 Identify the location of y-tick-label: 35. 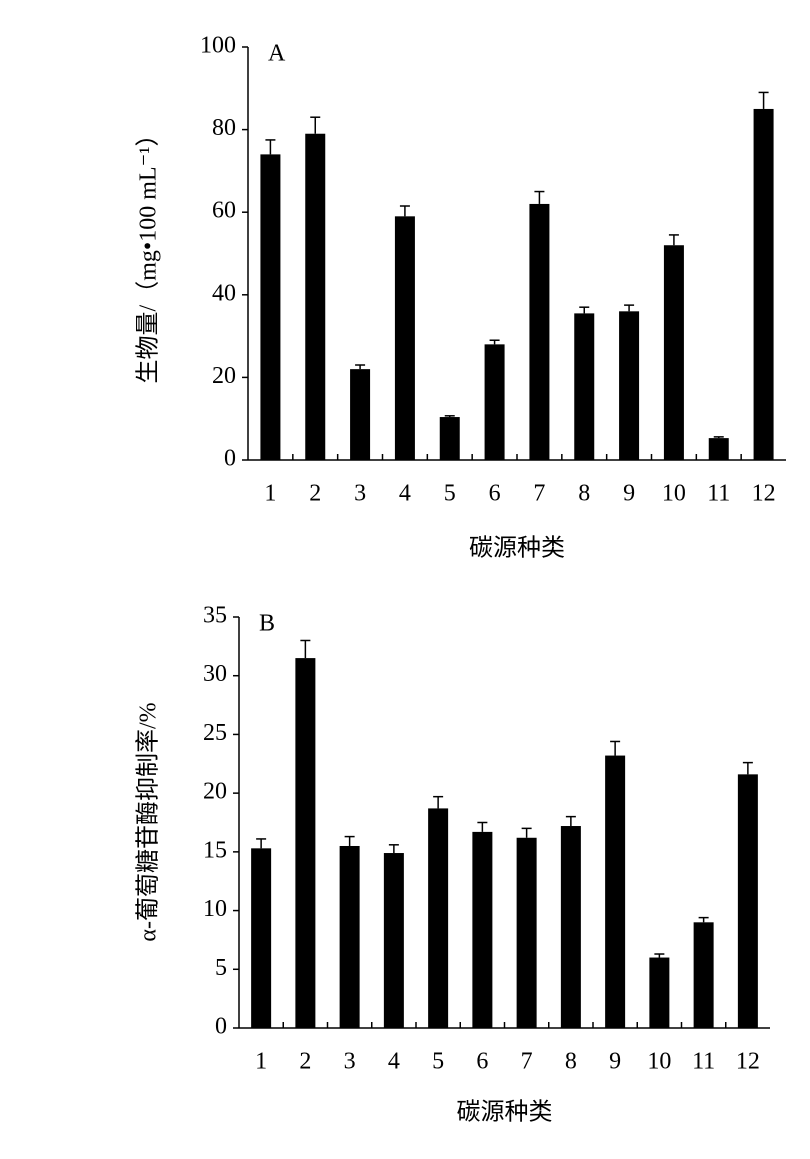
(215, 616).